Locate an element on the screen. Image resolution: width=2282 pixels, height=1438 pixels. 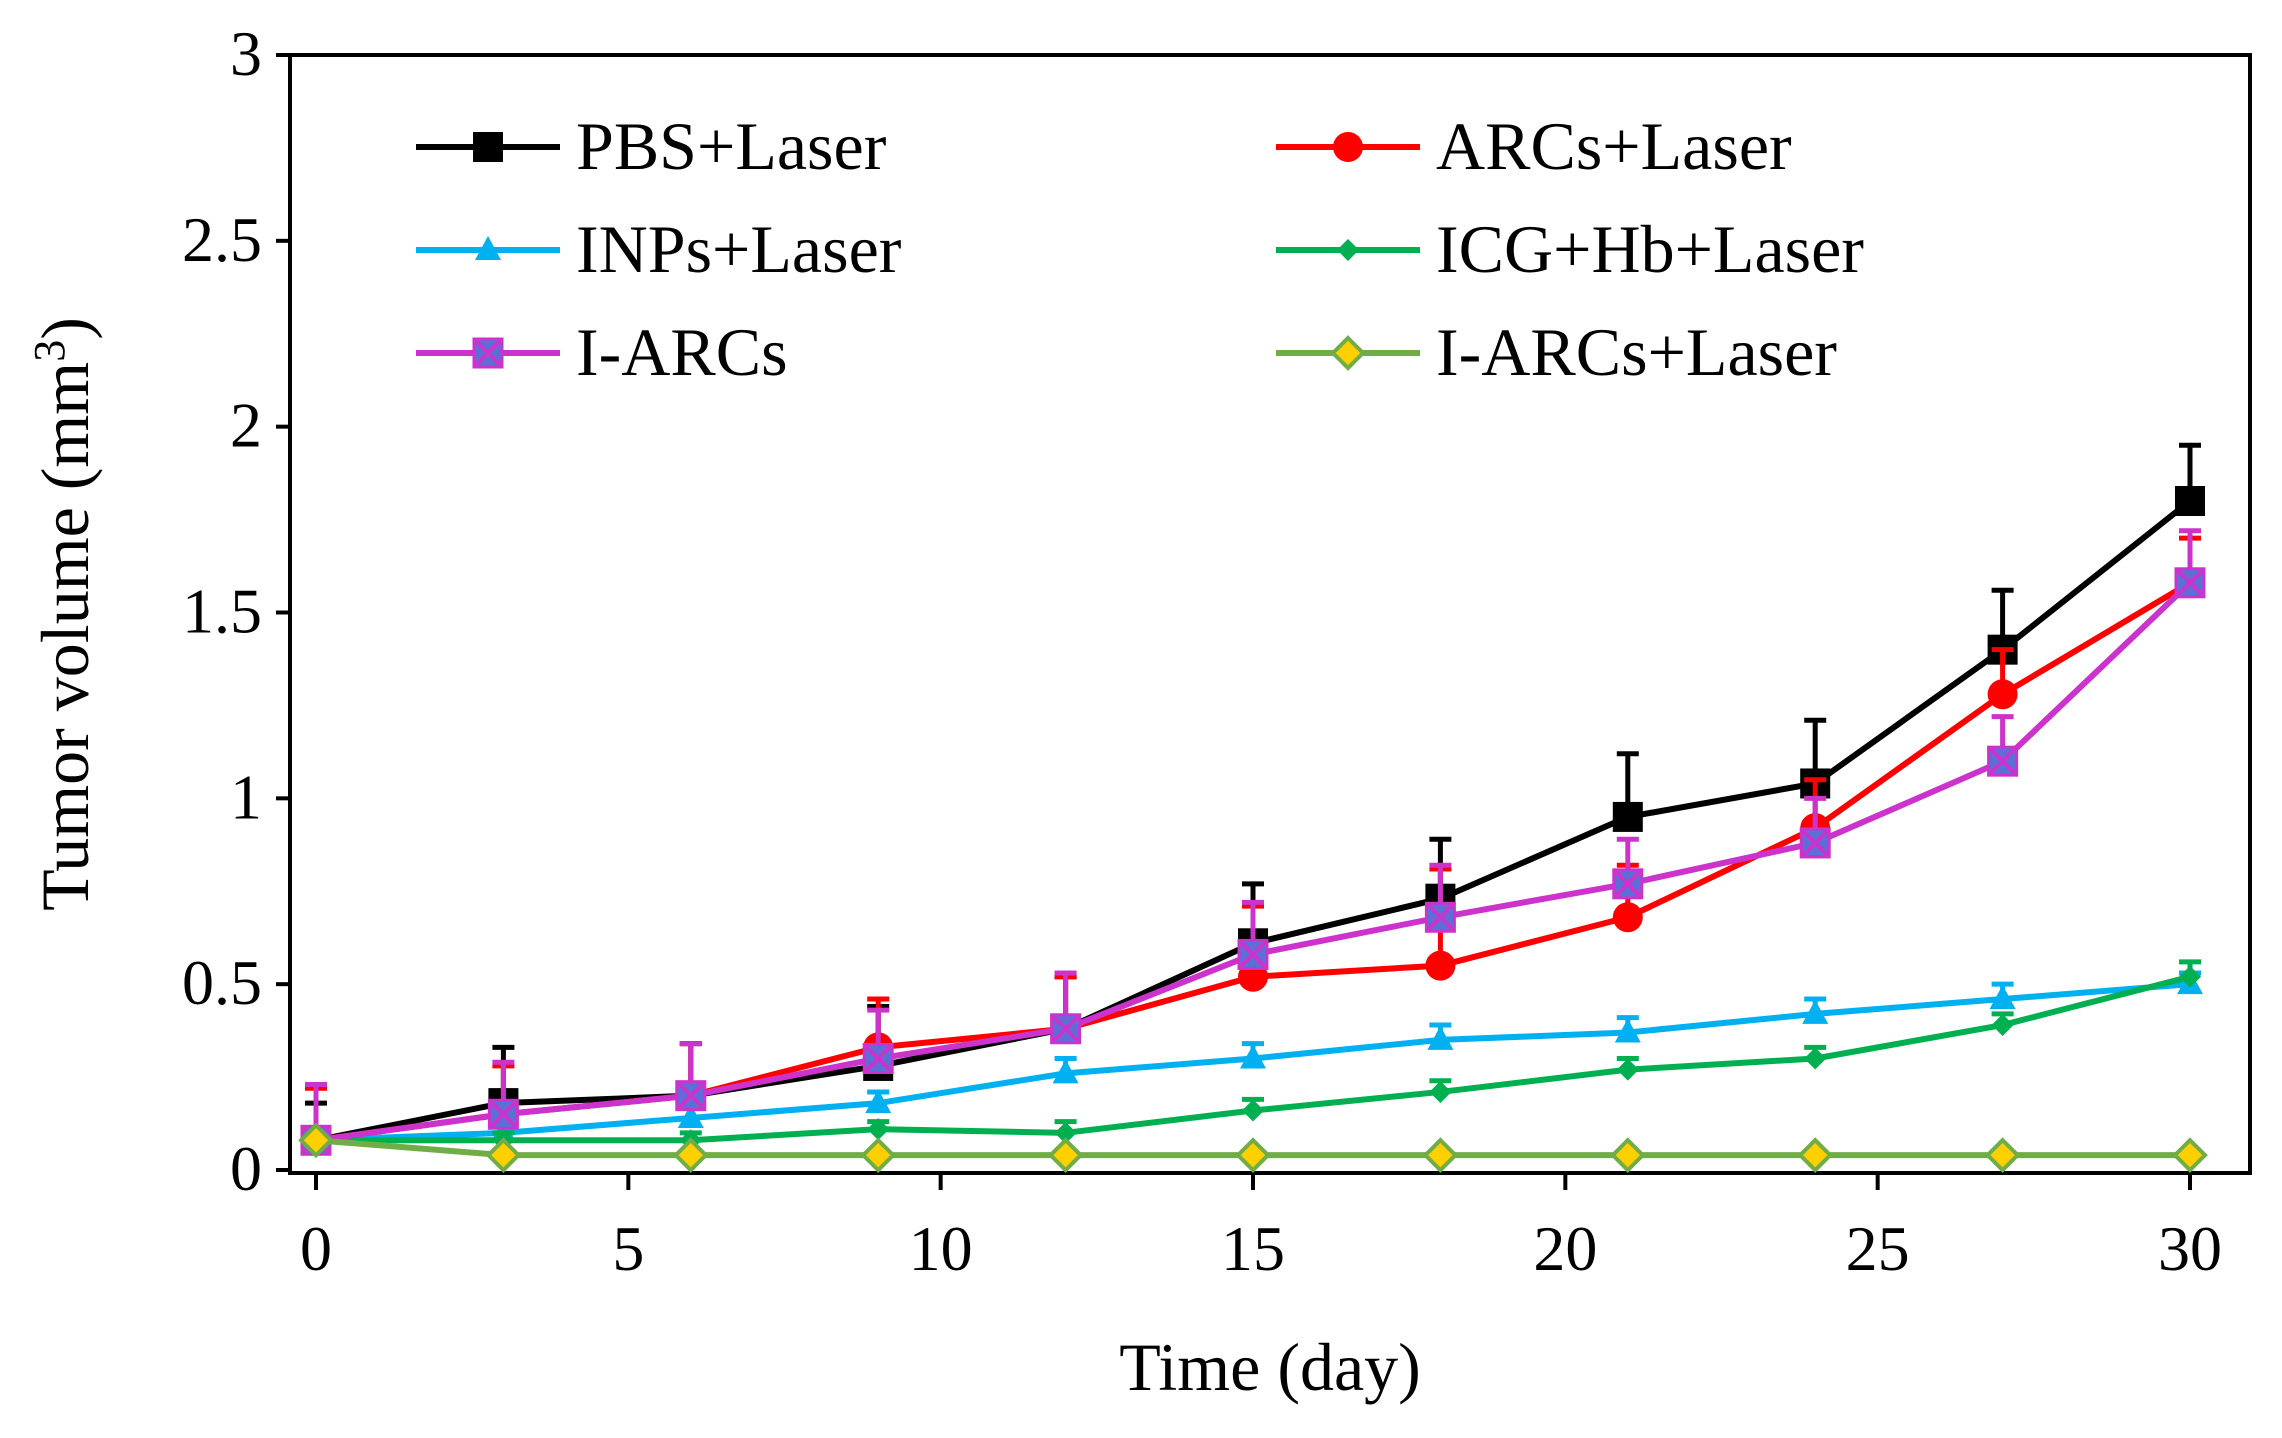
x-axis: 0 5 10 15 20 25 30 is located at coordinates (1261, 1228).